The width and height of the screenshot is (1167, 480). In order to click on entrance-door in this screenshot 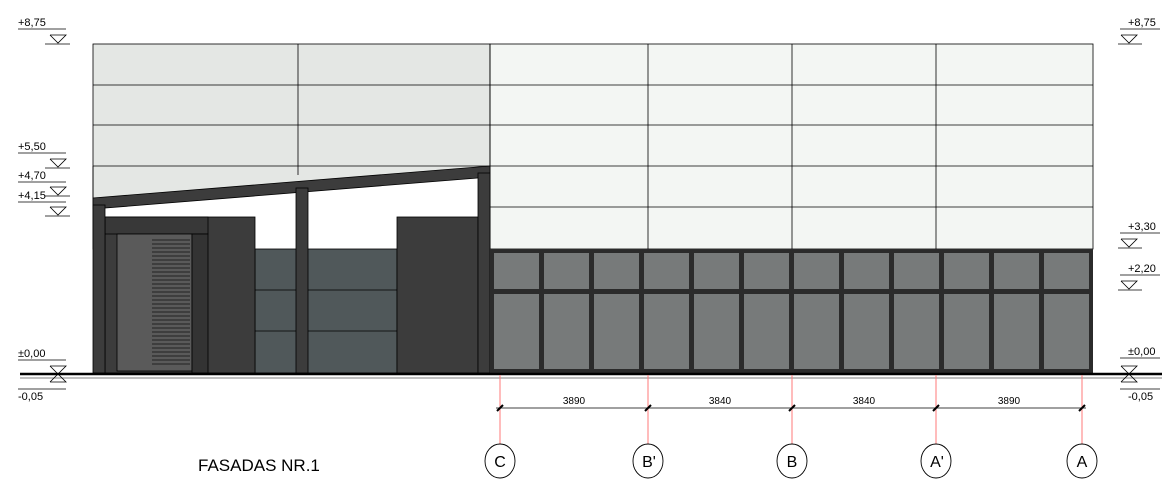, I will do `click(154, 302)`.